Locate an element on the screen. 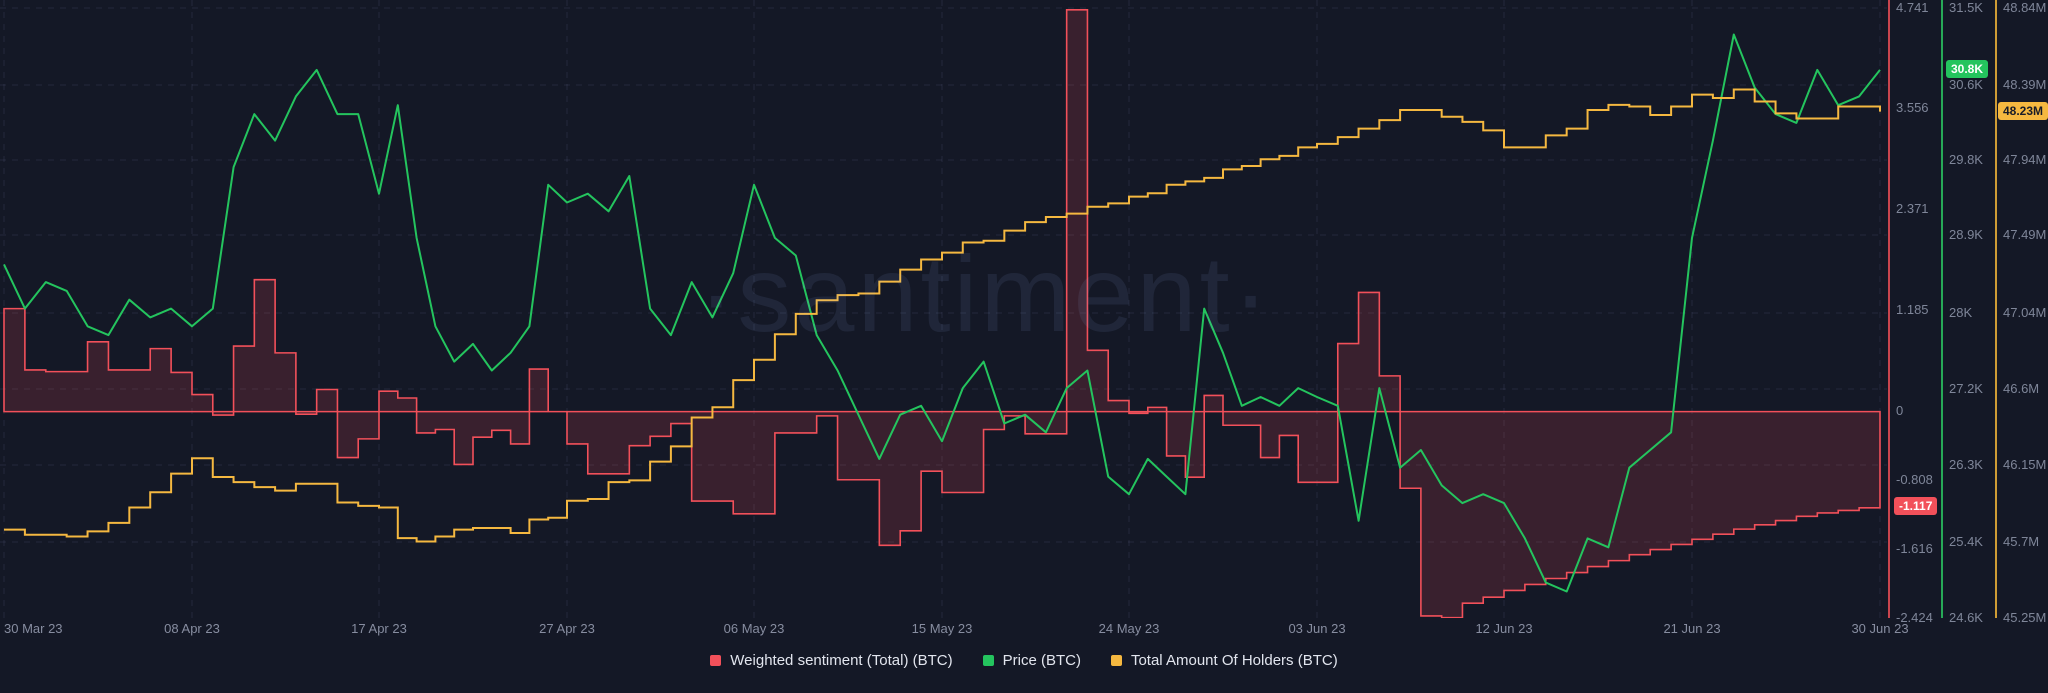 Image resolution: width=2048 pixels, height=693 pixels. date-tick-label: 03 Jun 23 is located at coordinates (1317, 628).